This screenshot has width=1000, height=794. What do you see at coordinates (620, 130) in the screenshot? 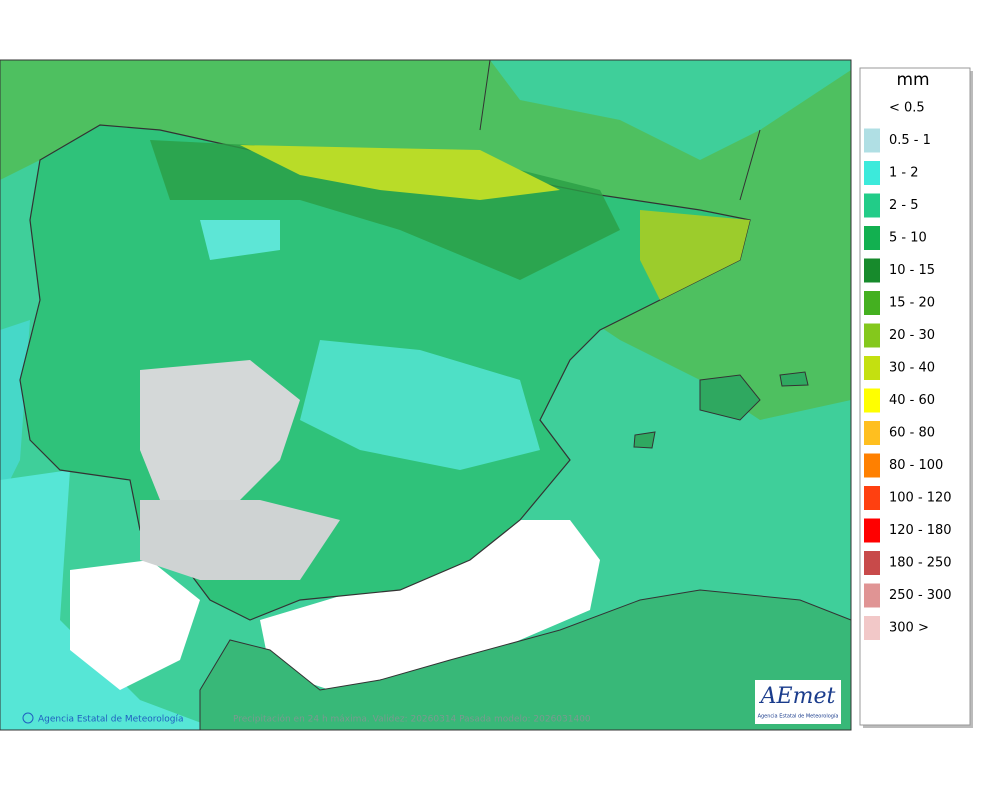
I see `coast-line` at bounding box center [620, 130].